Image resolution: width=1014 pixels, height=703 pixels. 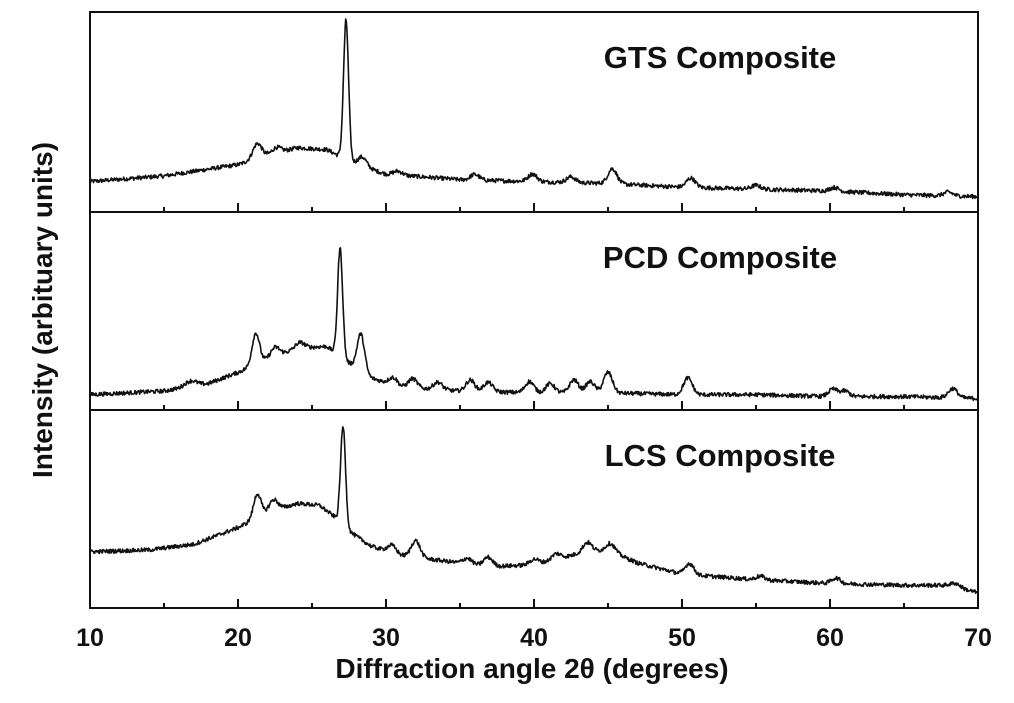 I want to click on legend-pcd-composite: PCD Composite, so click(x=720, y=257).